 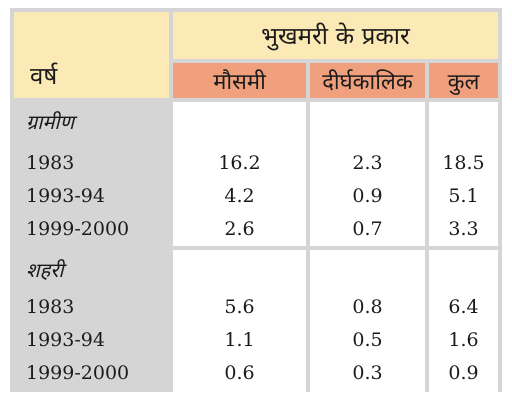 What do you see at coordinates (463, 340) in the screenshot?
I see `table-cell: 1.6` at bounding box center [463, 340].